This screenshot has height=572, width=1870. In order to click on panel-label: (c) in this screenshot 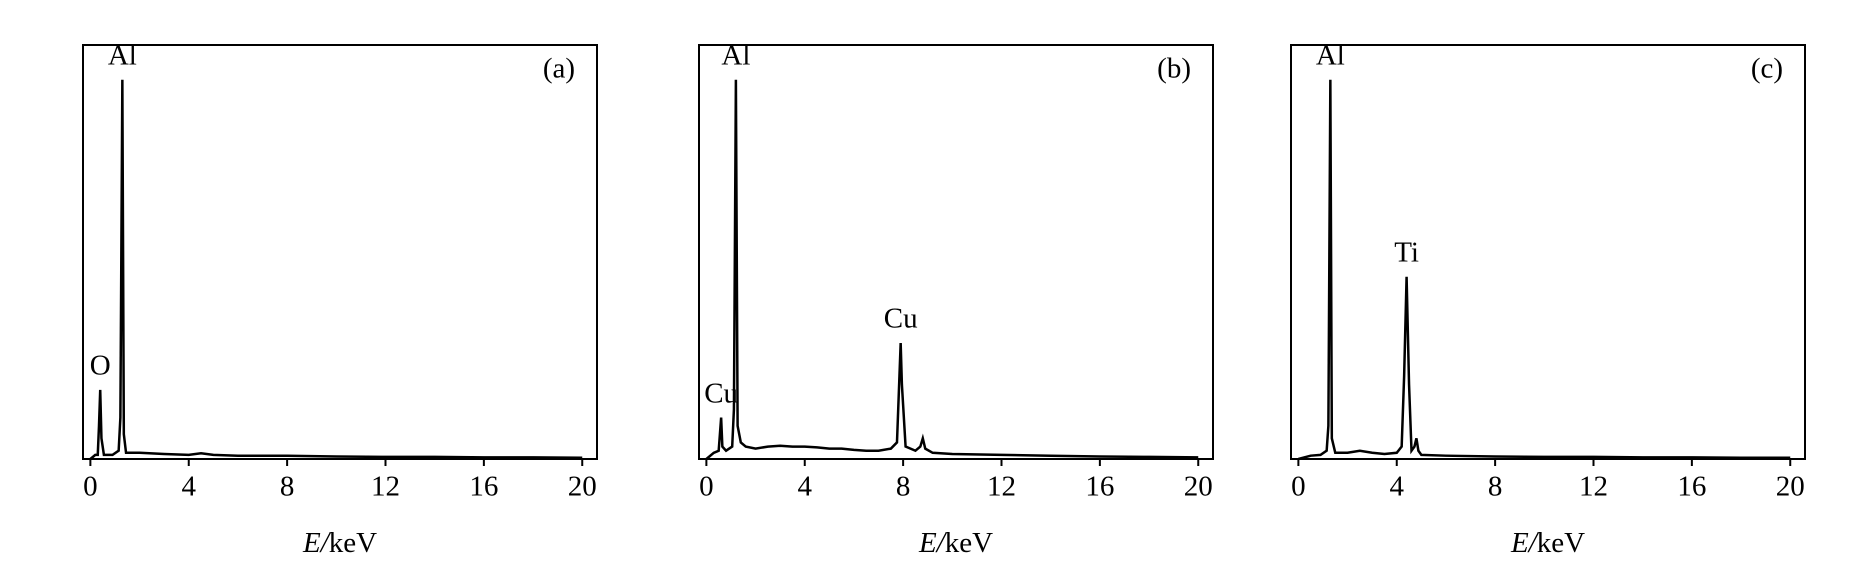, I will do `click(1767, 69)`.